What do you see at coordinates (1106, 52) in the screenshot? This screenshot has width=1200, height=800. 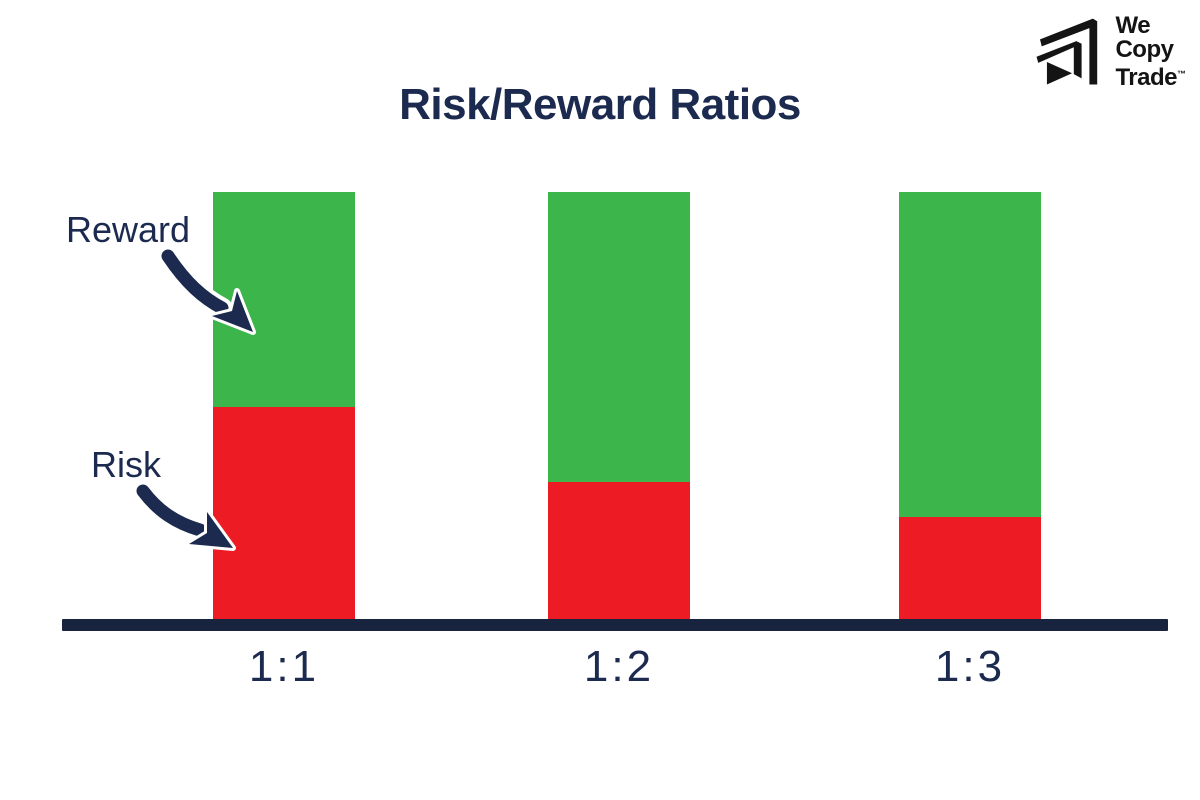 I see `wecopytrade-logo: We Copy Trade™` at bounding box center [1106, 52].